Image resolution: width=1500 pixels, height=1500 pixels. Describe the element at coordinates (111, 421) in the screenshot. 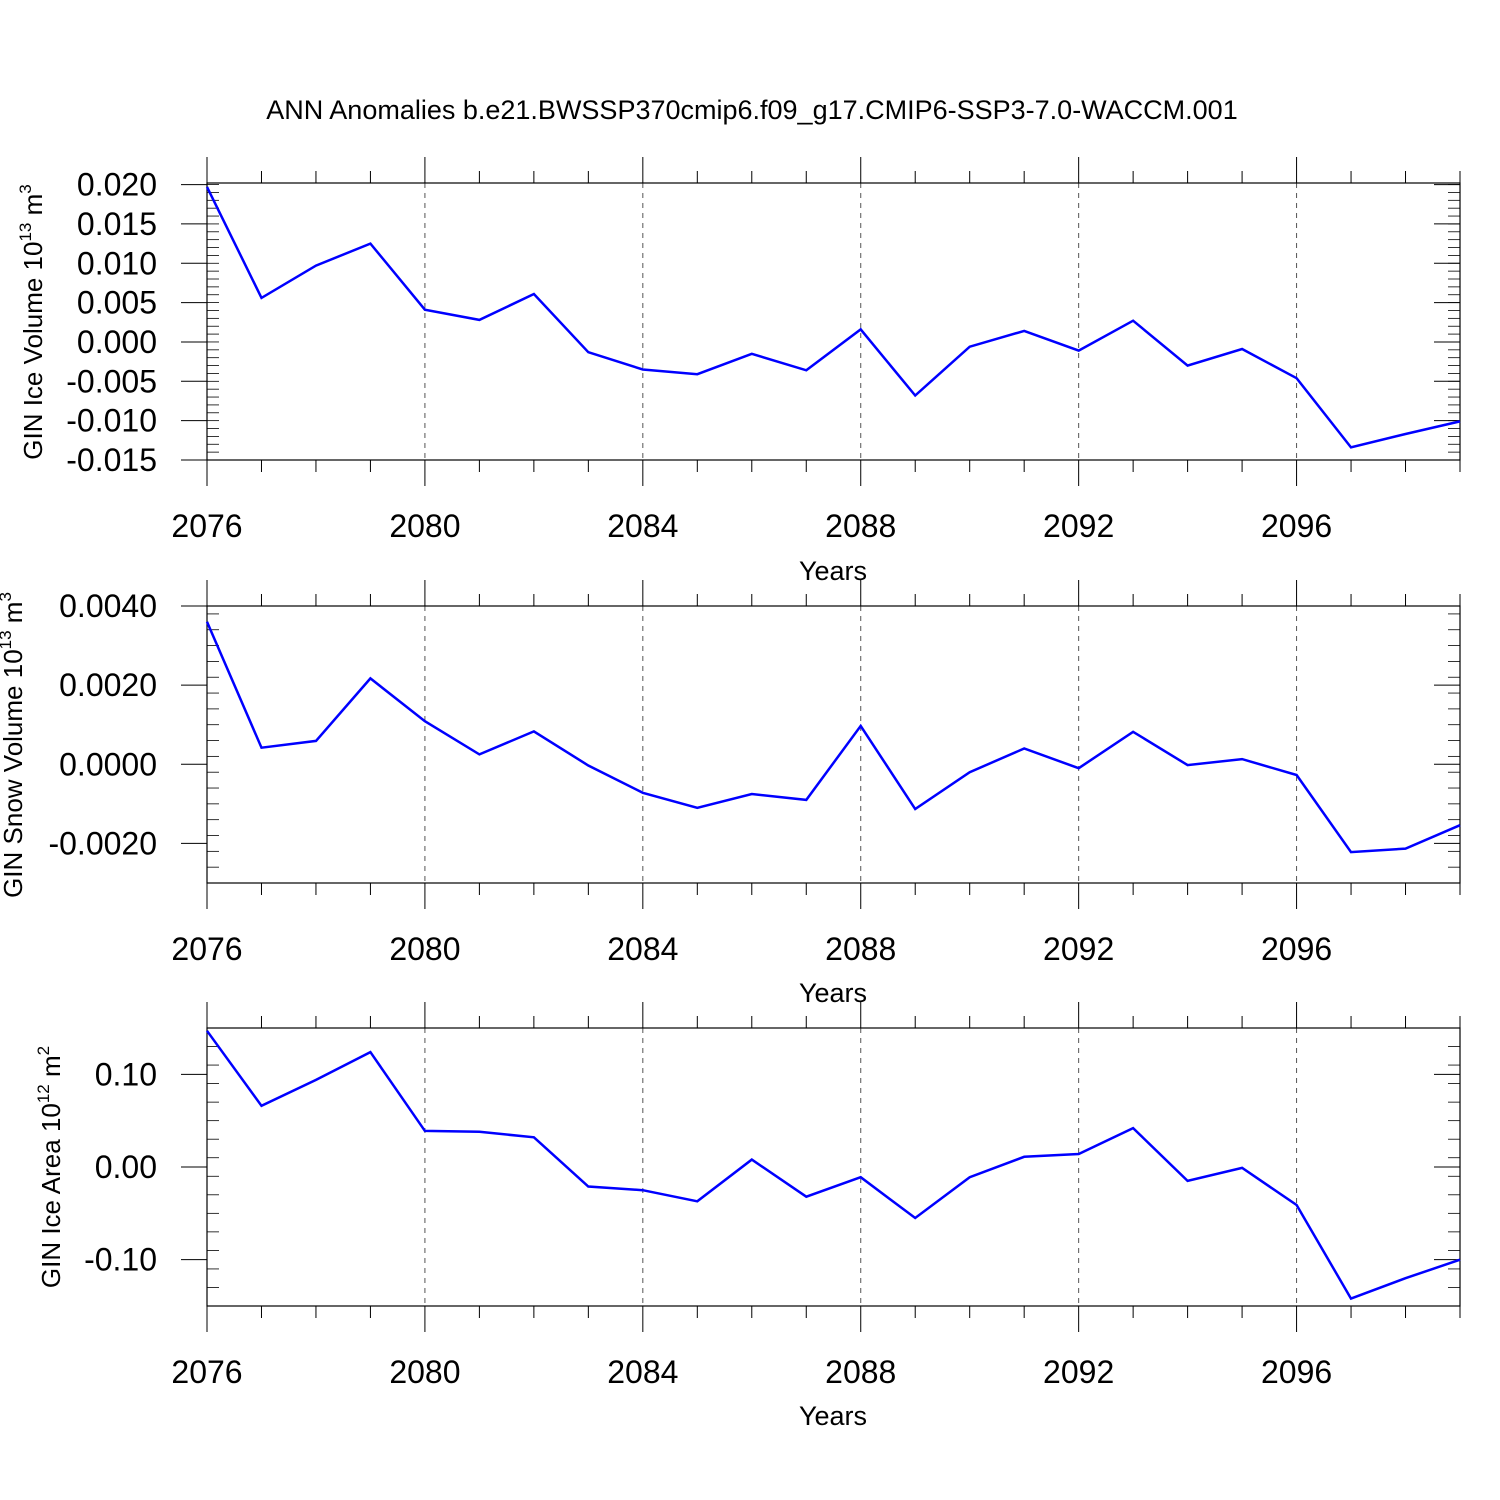

I see `y-tick-label: -0.010` at that location.